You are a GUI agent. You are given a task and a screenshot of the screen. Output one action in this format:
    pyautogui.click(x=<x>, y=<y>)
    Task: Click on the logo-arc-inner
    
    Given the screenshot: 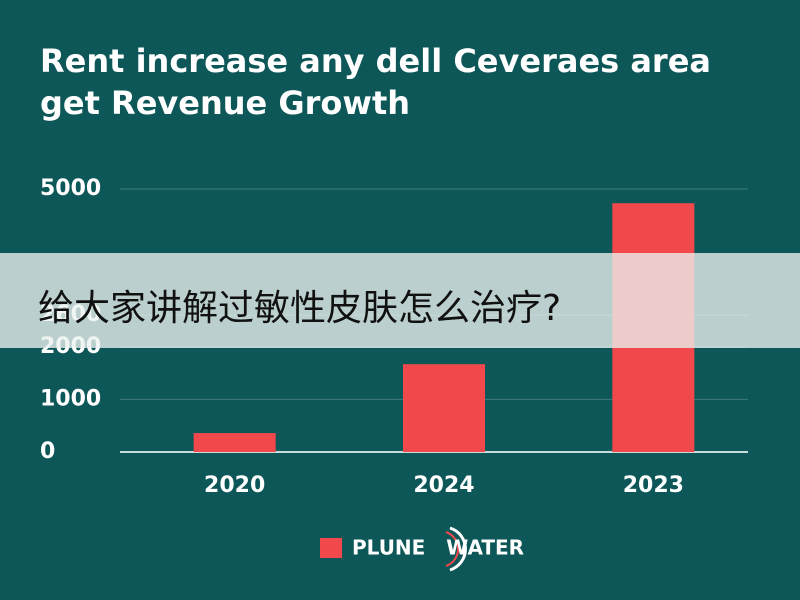 What is the action you would take?
    pyautogui.click(x=452, y=549)
    